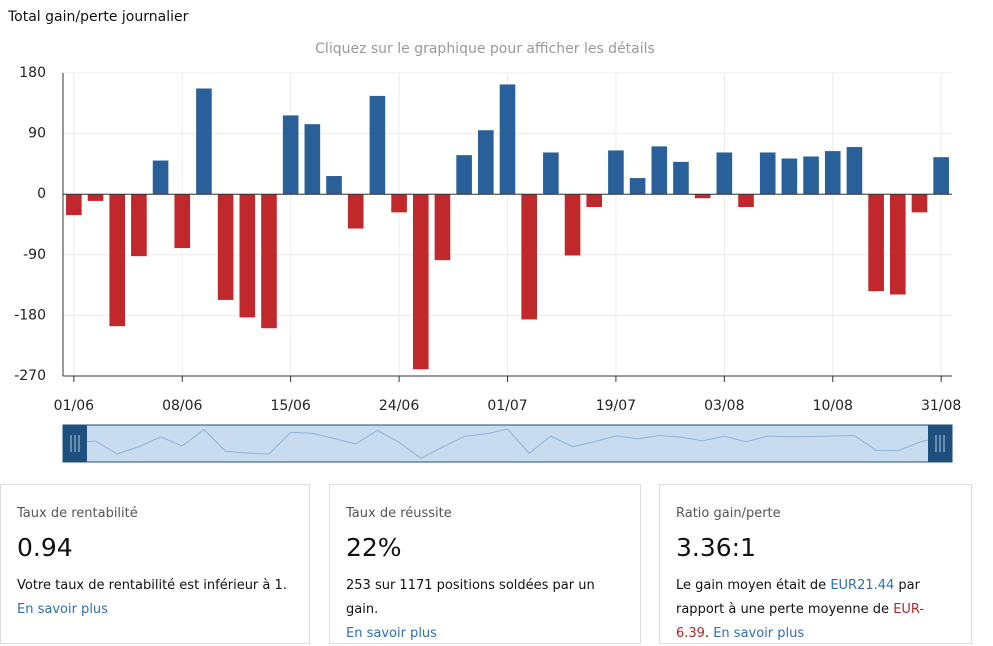 The image size is (993, 646). Describe the element at coordinates (98, 17) in the screenshot. I see `page-title: Total gain/perte journalier` at that location.